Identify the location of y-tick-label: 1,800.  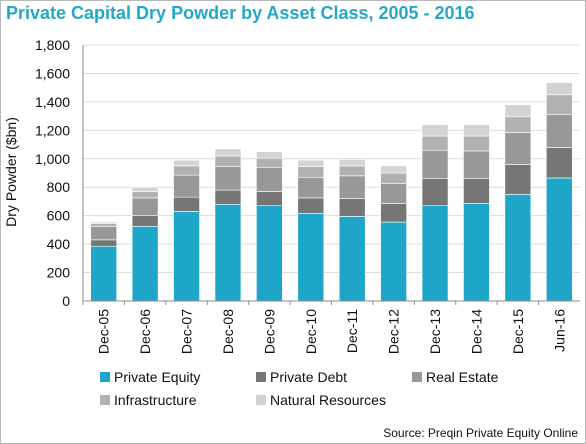
(52, 45).